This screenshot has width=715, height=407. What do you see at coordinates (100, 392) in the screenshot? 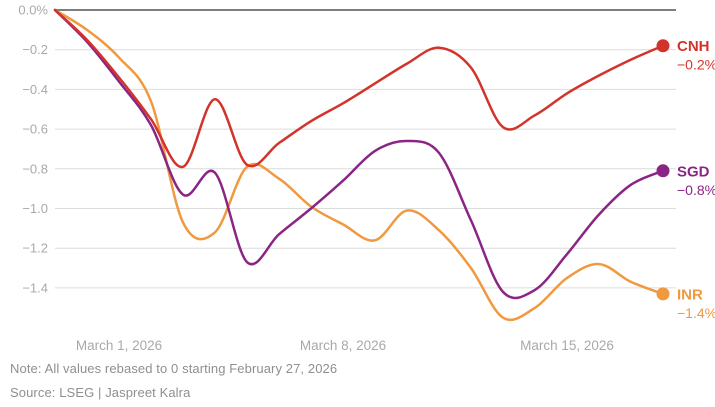
I see `chart-source: Source: LSEG | Jaspreet Kalra` at bounding box center [100, 392].